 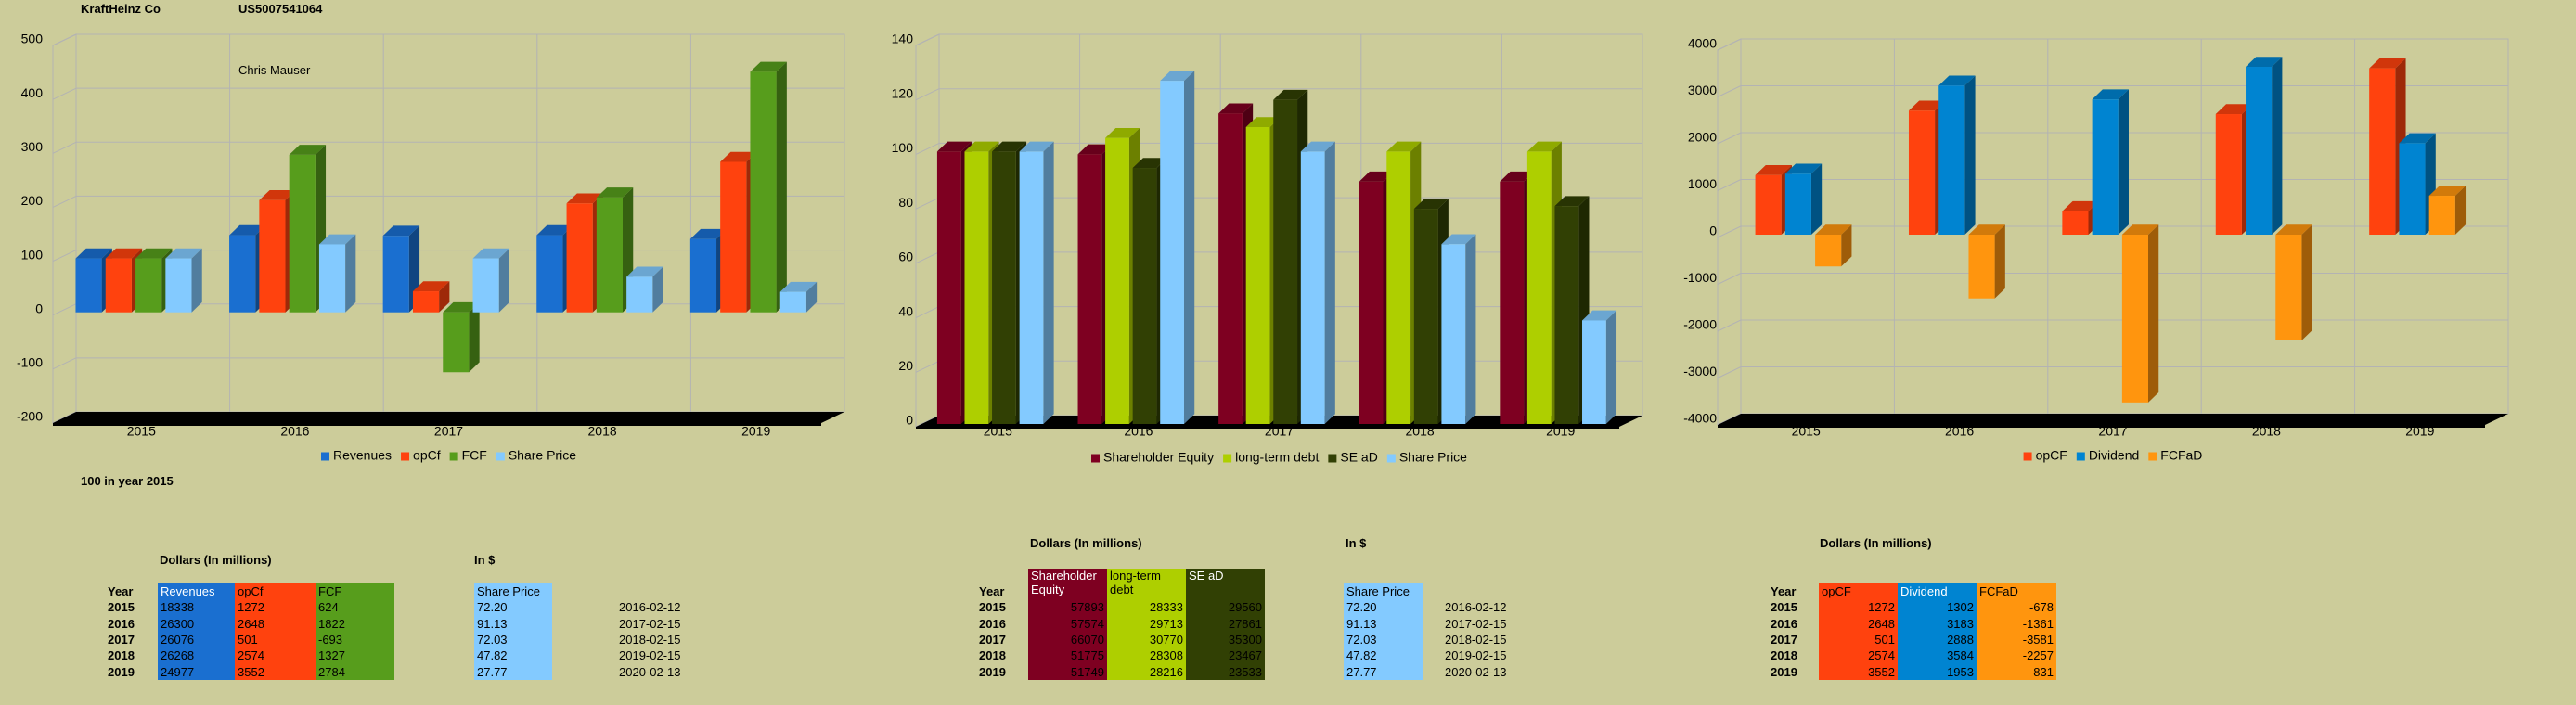 What do you see at coordinates (1938, 655) in the screenshot?
I see `table-cell: 3584` at bounding box center [1938, 655].